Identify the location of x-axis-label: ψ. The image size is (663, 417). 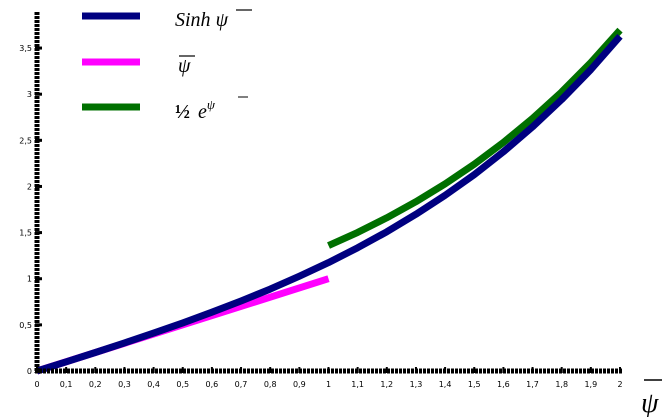
(650, 402).